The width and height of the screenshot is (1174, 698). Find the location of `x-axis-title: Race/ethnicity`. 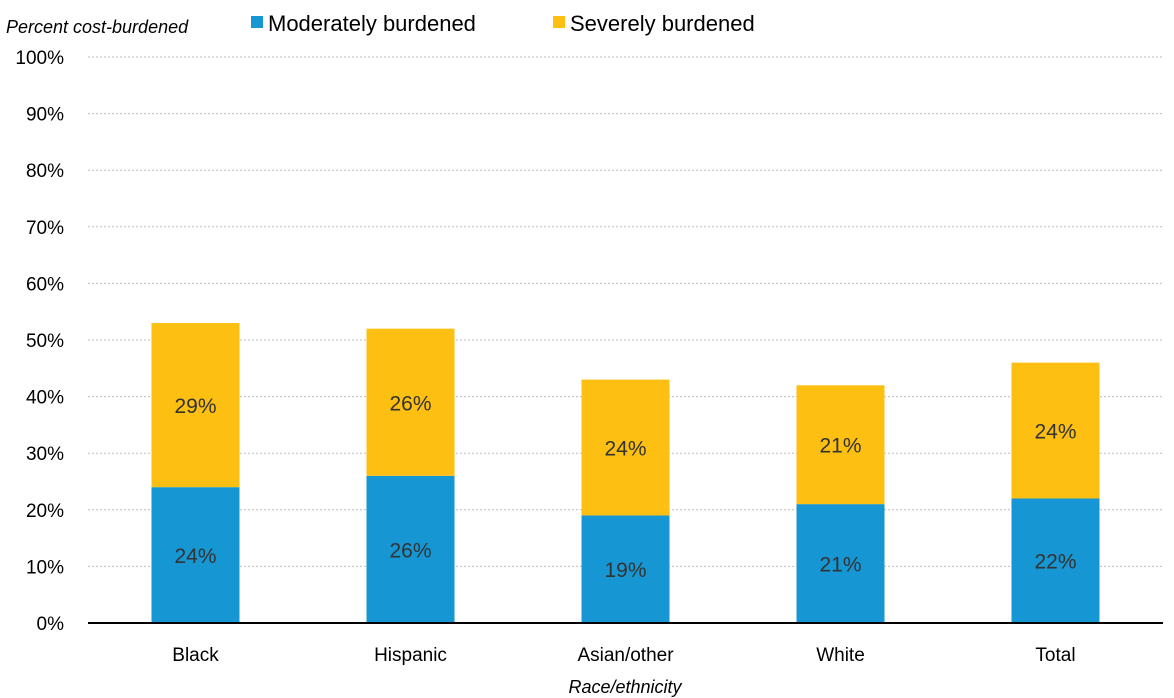

x-axis-title: Race/ethnicity is located at coordinates (625, 687).